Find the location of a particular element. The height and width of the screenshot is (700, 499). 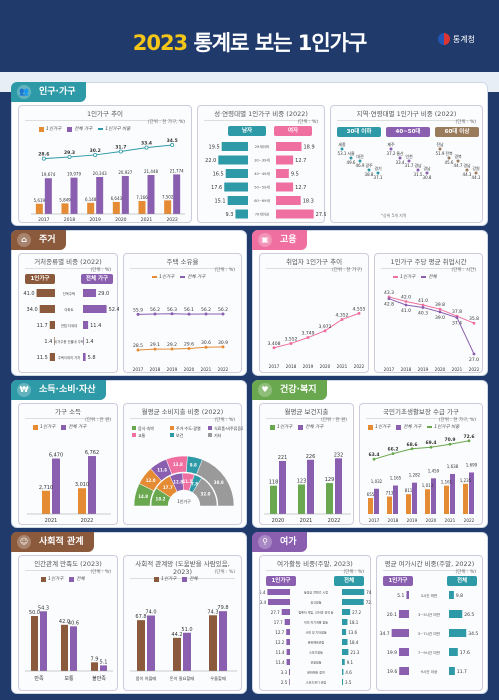

data-label: 4,352 is located at coordinates (342, 315).